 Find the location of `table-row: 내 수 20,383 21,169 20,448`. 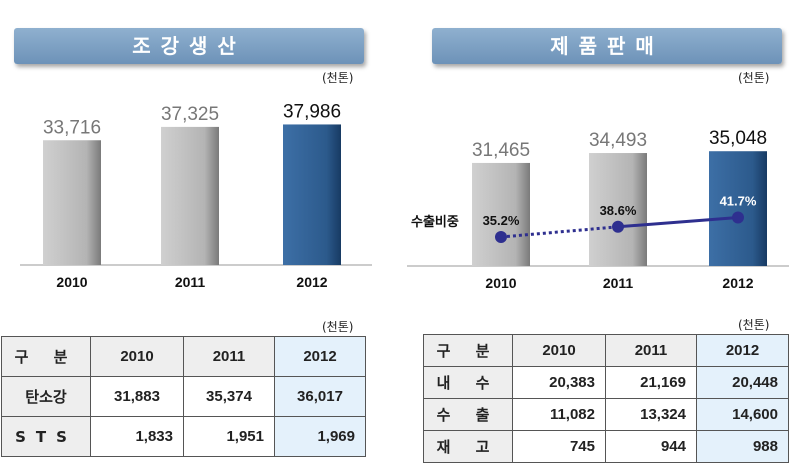

table-row: 내 수 20,383 21,169 20,448 is located at coordinates (606, 382).